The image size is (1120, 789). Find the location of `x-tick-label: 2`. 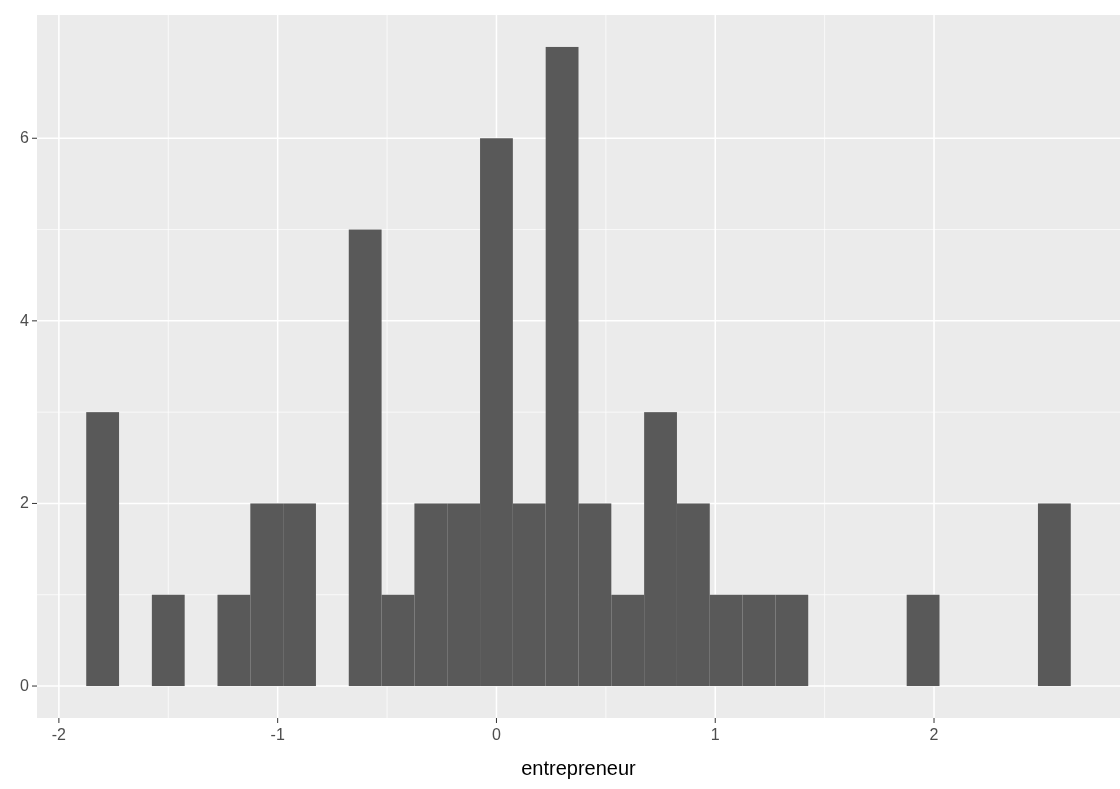

x-tick-label: 2 is located at coordinates (934, 734).